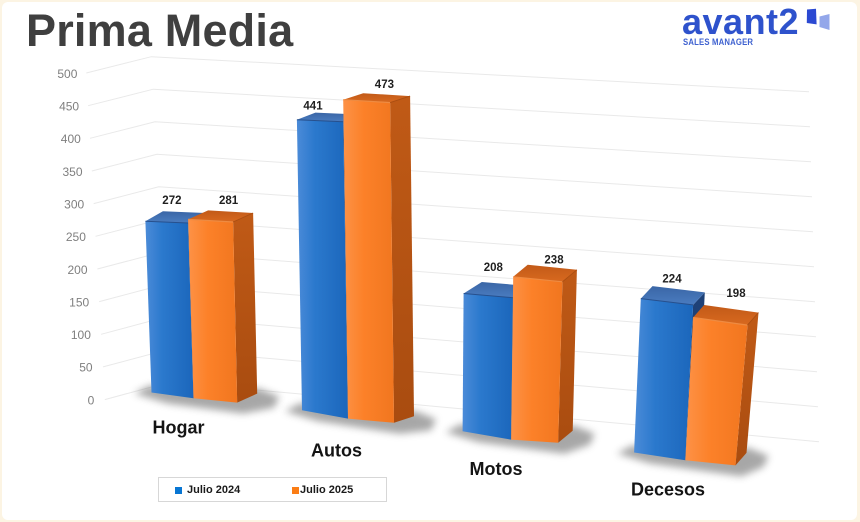 This screenshot has height=522, width=860. What do you see at coordinates (672, 279) in the screenshot?
I see `svg-text: 224` at bounding box center [672, 279].